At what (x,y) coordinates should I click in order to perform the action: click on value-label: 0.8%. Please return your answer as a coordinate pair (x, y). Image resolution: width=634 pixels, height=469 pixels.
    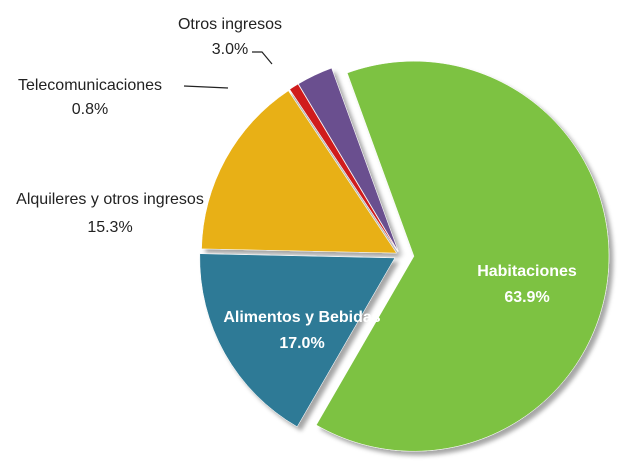
    Looking at the image, I should click on (90, 109).